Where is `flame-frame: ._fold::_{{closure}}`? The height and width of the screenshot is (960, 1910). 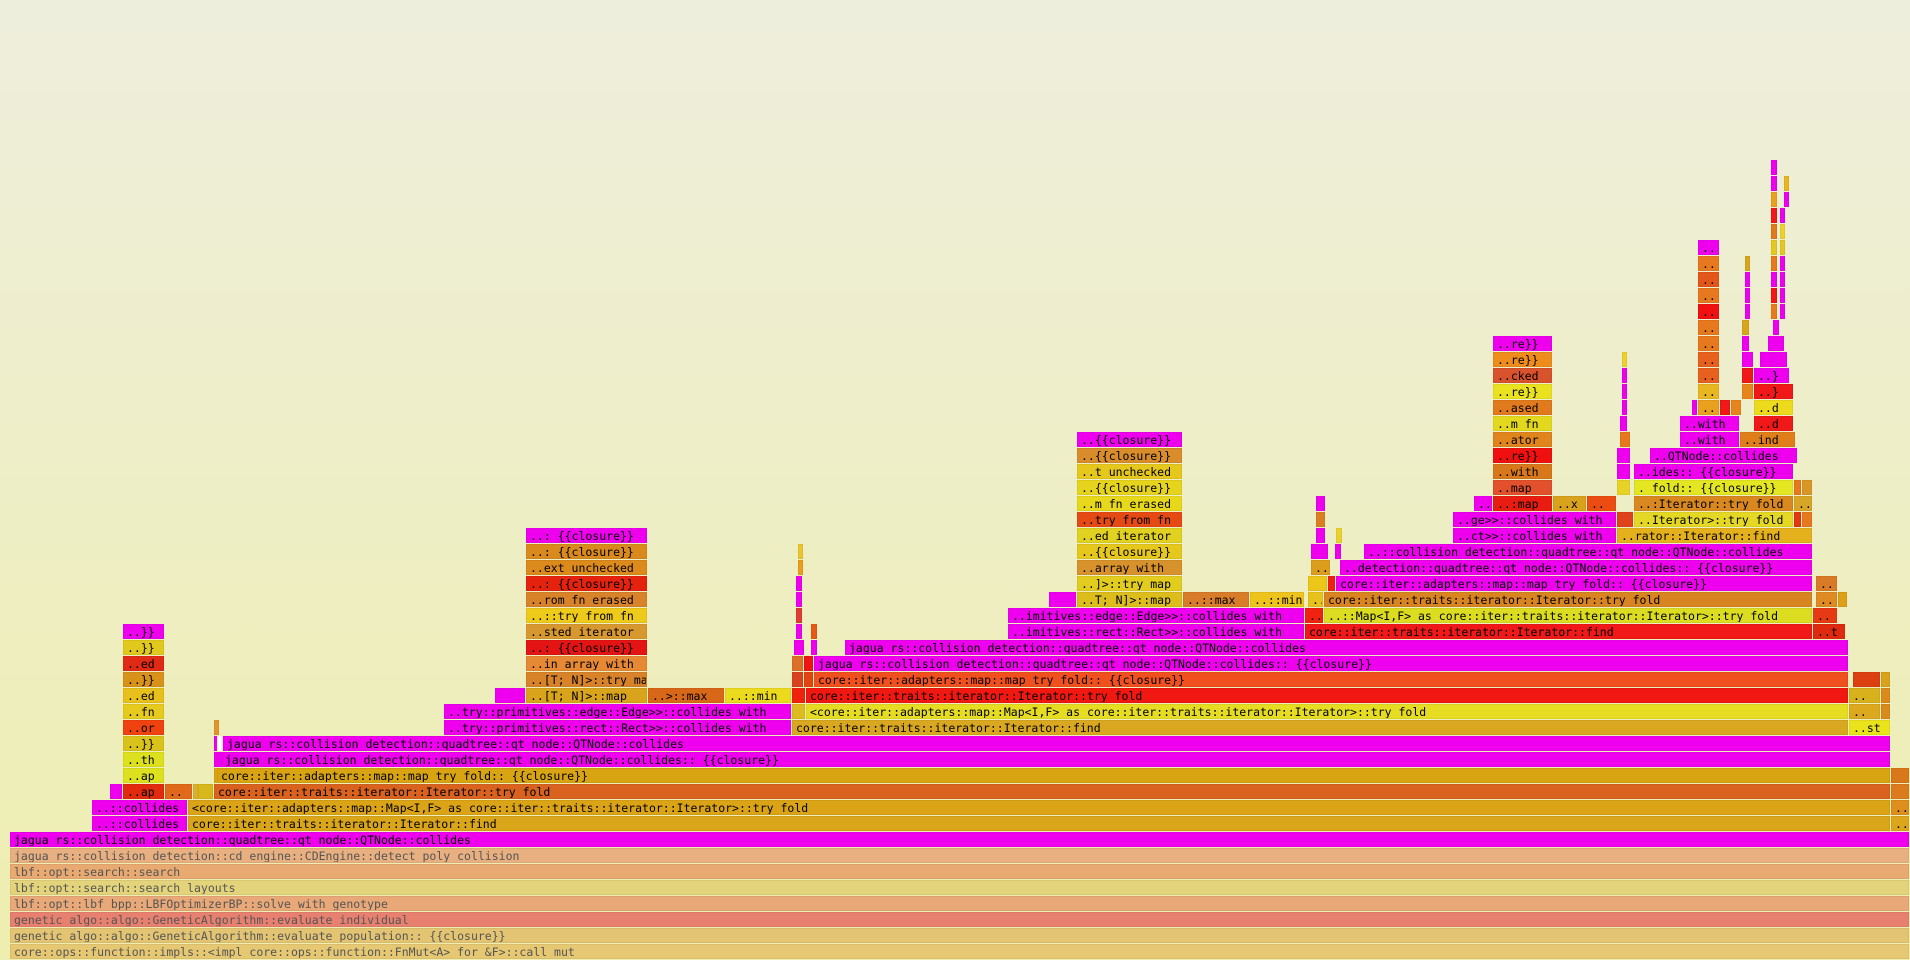
flame-frame: ._fold::_{{closure}} is located at coordinates (1713, 487).